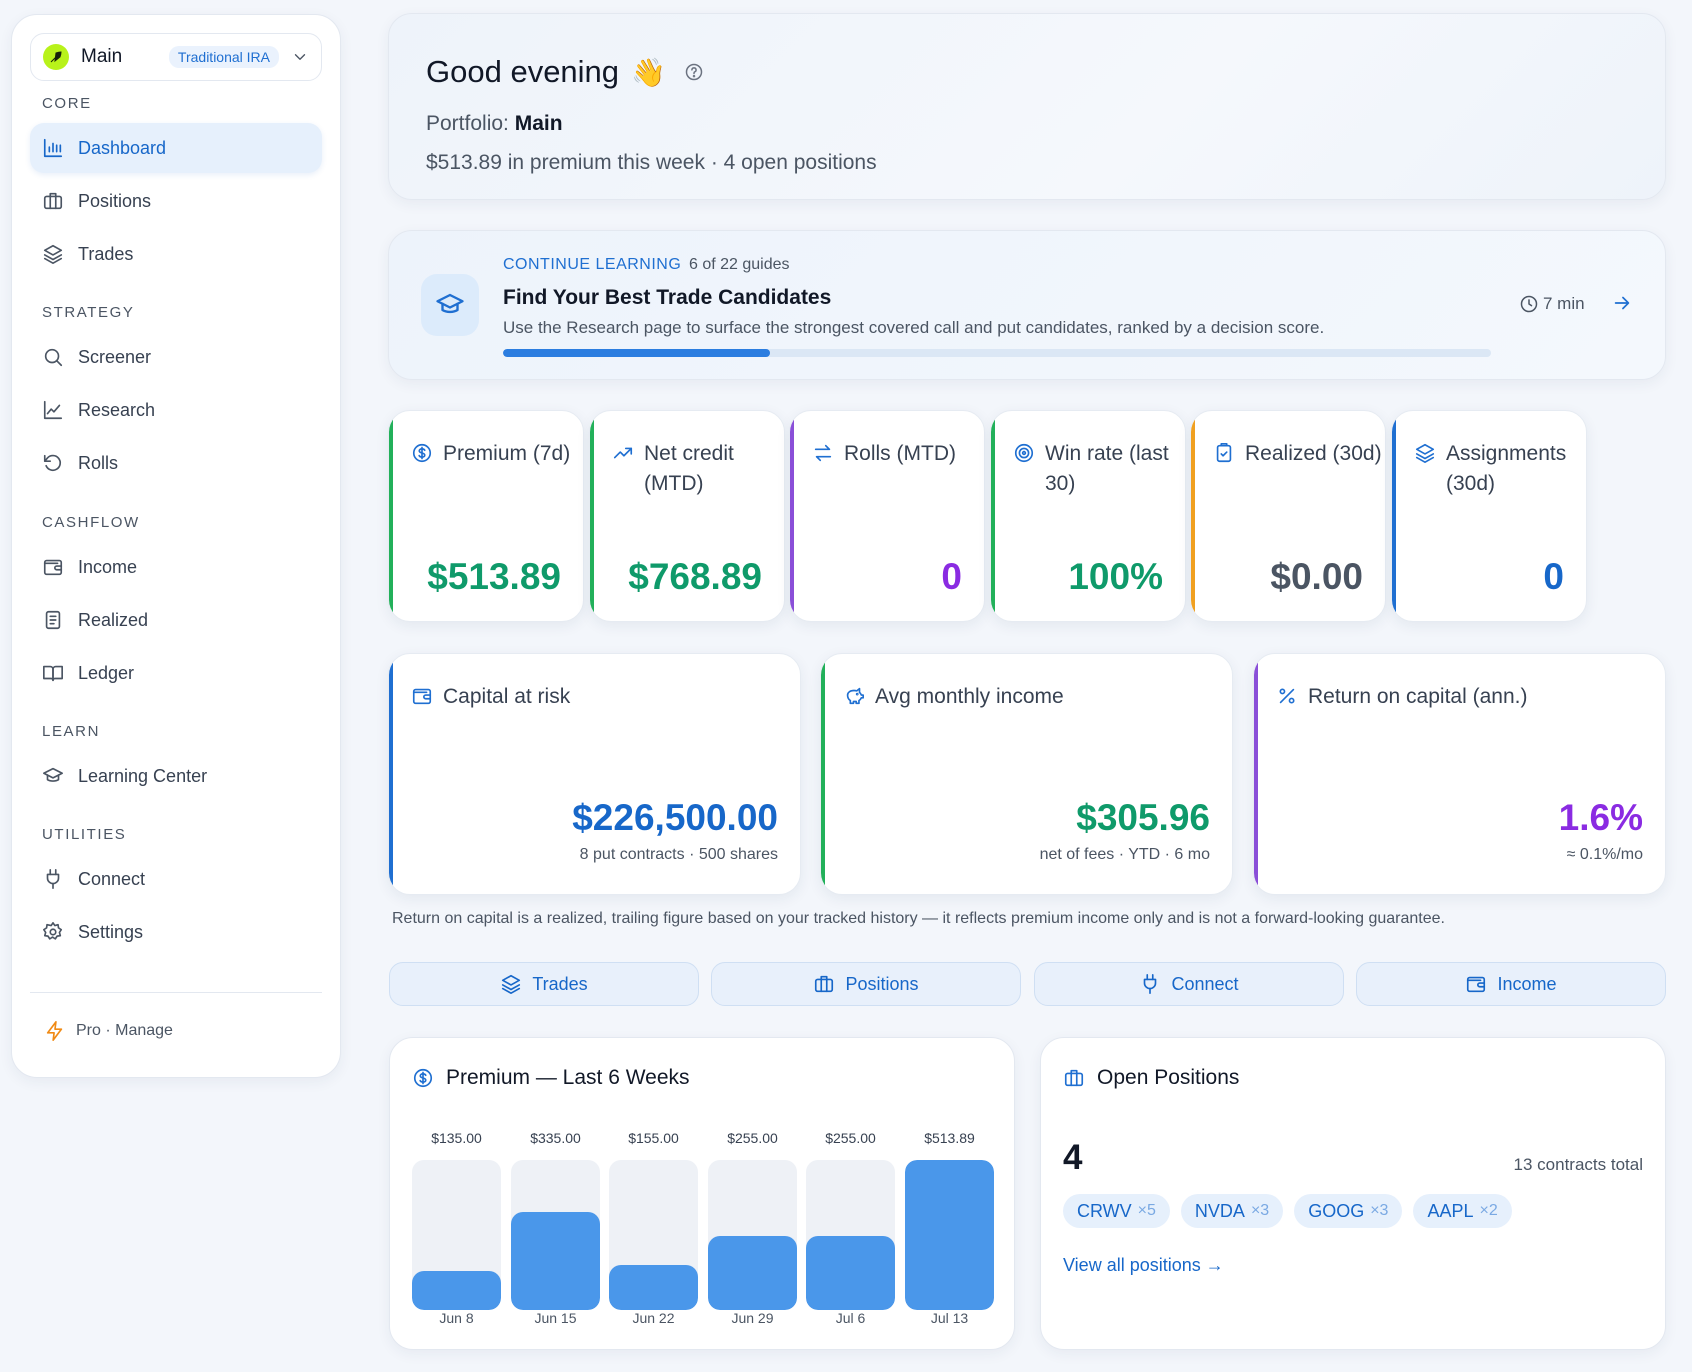  Describe the element at coordinates (949, 1318) in the screenshot. I see `bar-category-label: Jul 13` at that location.